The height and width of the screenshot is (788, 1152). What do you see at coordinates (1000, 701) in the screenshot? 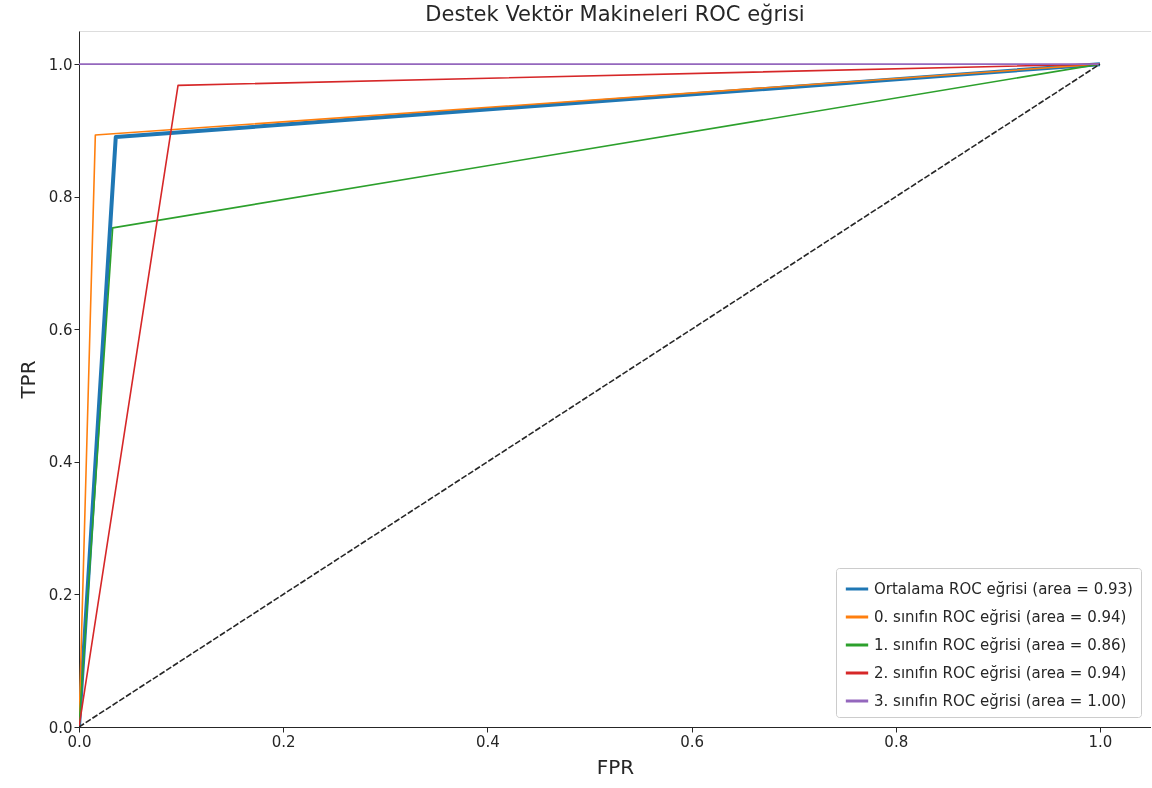
I see `legend-label: 3. sınıfın ROC eğrisi (area = 1.00)` at bounding box center [1000, 701].